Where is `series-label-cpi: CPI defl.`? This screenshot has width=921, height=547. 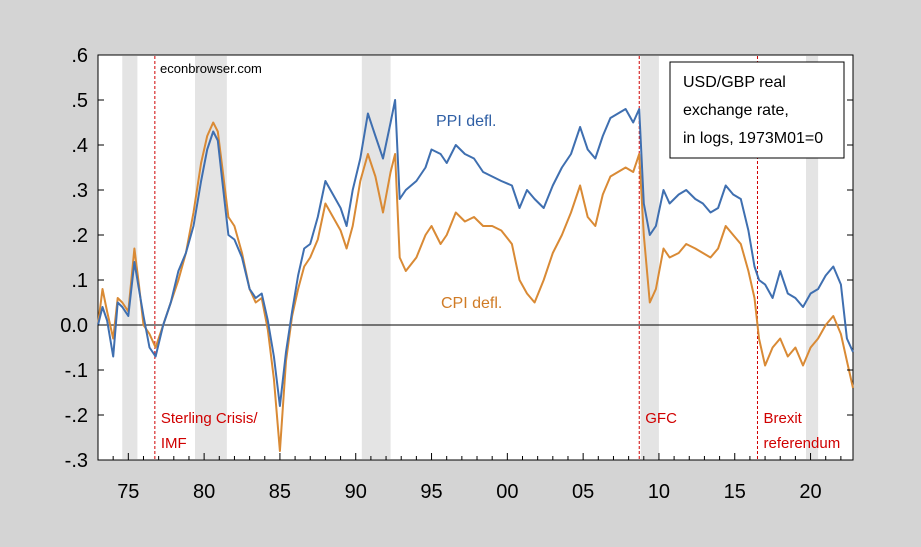
series-label-cpi: CPI defl. is located at coordinates (471, 303).